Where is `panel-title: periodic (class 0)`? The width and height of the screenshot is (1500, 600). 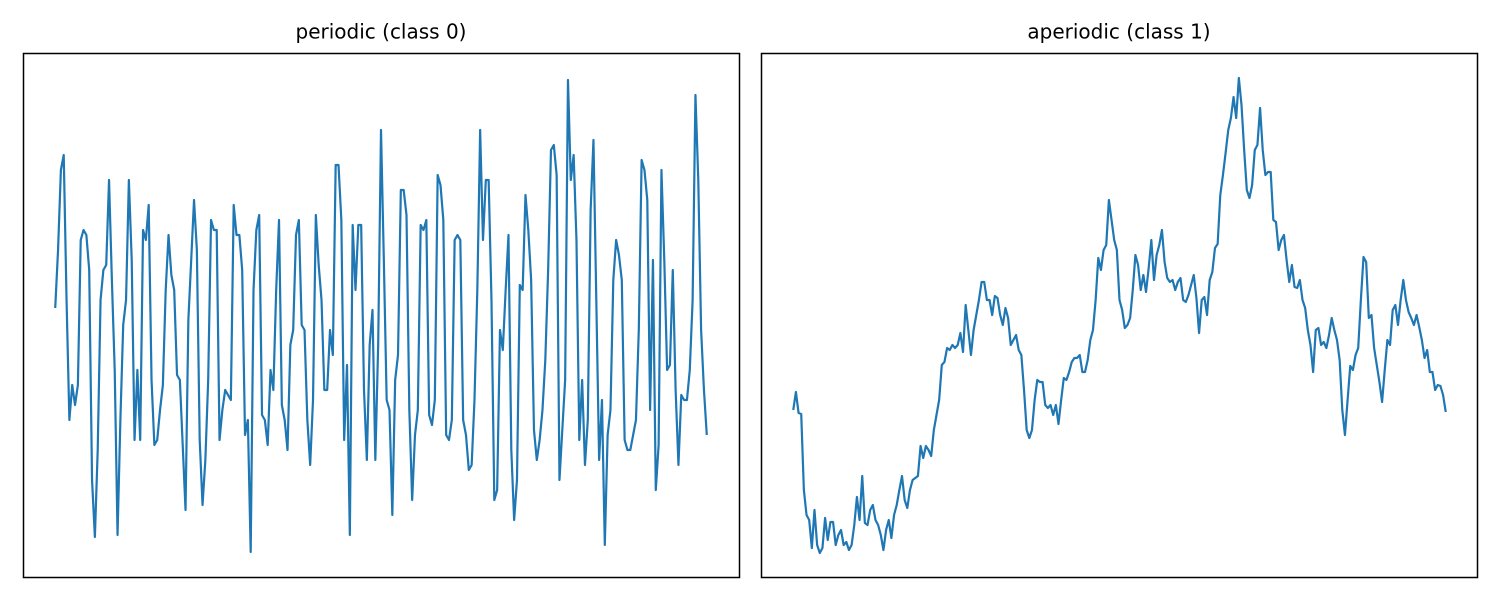 panel-title: periodic (class 0) is located at coordinates (381, 32).